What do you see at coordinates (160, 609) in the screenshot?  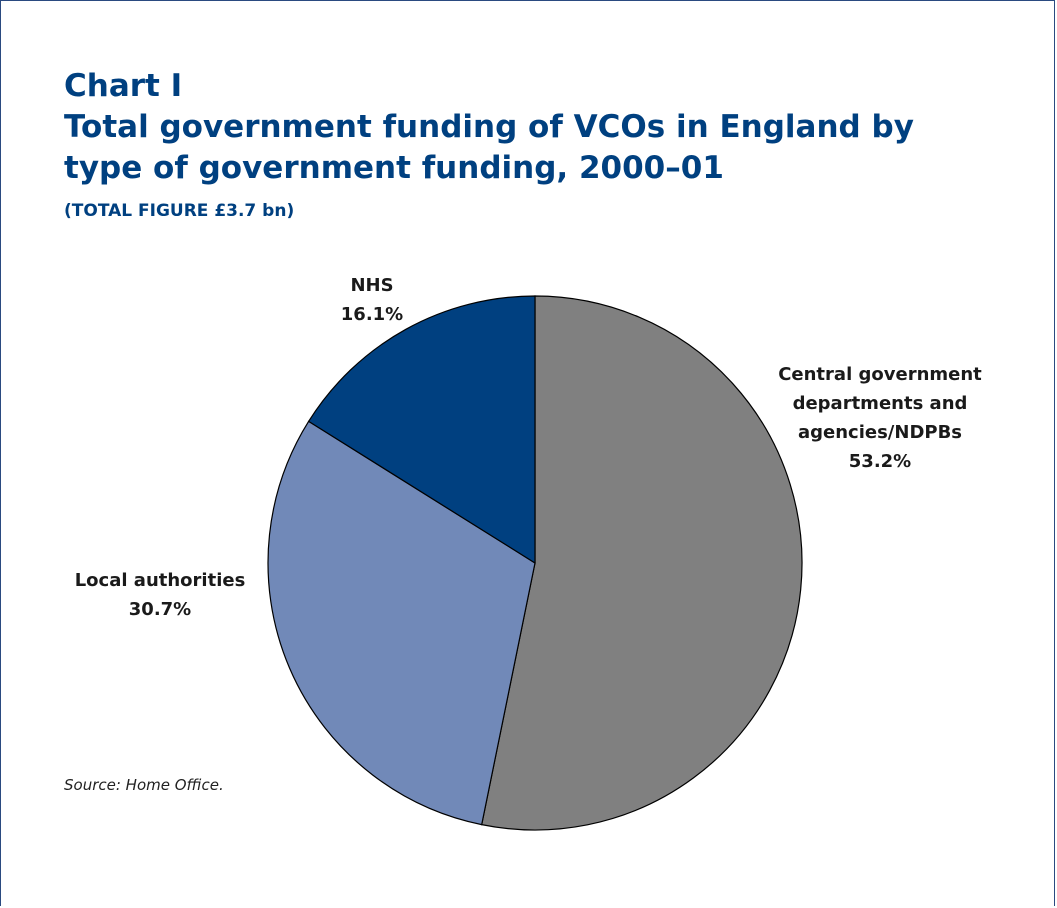 I see `slice-value-label: 30.7%` at bounding box center [160, 609].